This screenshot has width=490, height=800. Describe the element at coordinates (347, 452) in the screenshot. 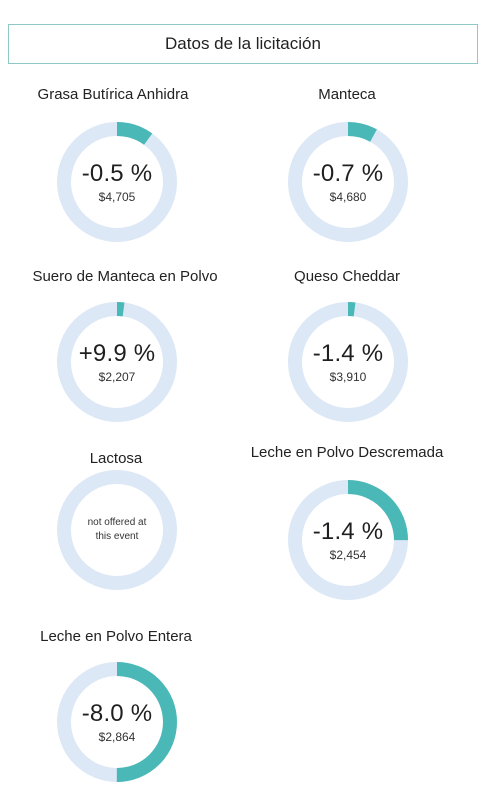

I see `product-name: Leche en Polvo Descremada` at that location.